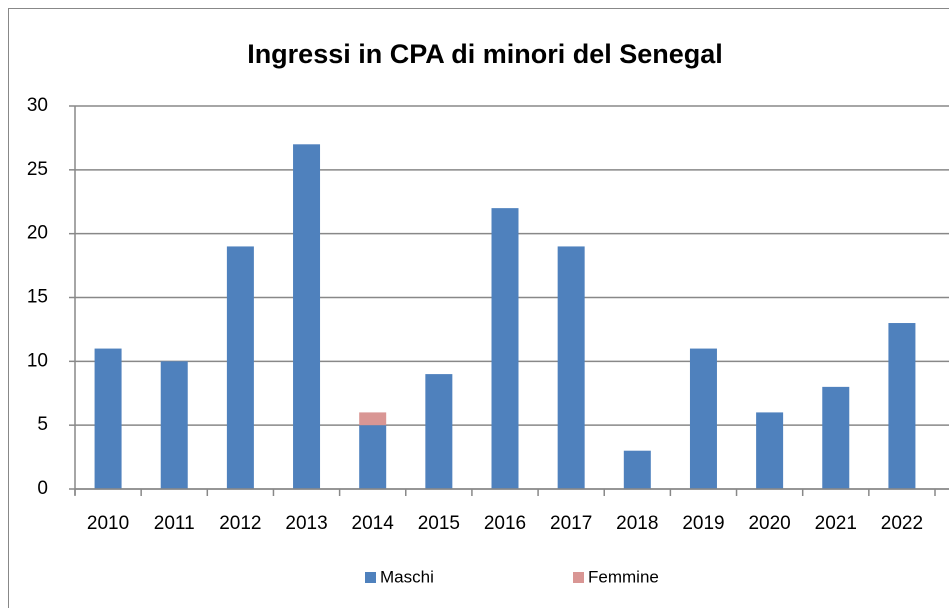  I want to click on y-tick-label: 5, so click(42, 424).